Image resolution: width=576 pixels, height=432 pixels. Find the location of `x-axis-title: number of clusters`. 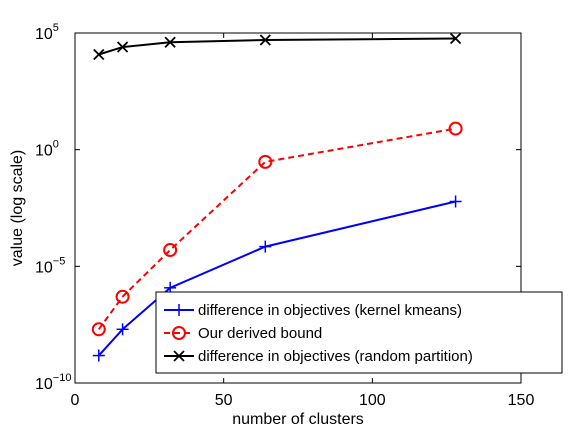

x-axis-title: number of clusters is located at coordinates (298, 419).